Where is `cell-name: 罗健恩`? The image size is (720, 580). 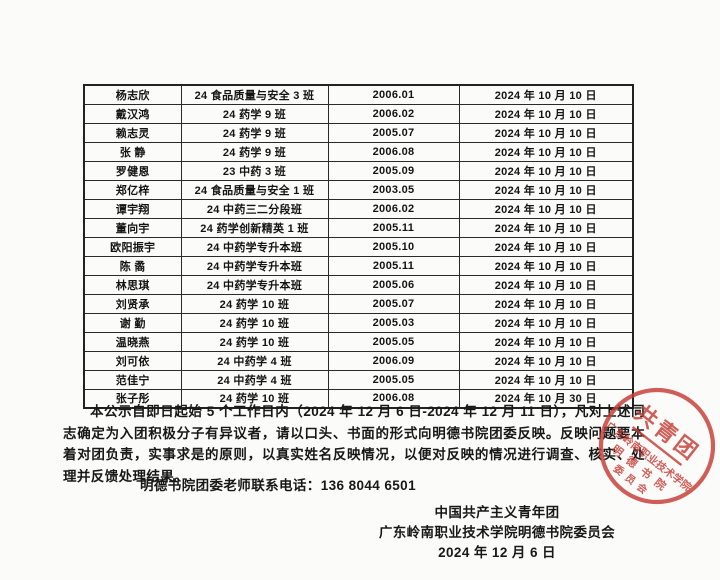
cell-name: 罗健恩 is located at coordinates (132, 170).